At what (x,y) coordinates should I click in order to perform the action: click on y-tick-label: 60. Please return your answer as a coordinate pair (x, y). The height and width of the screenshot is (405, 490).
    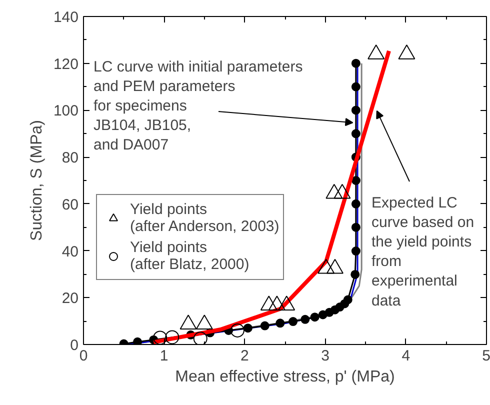
    Looking at the image, I should click on (70, 205).